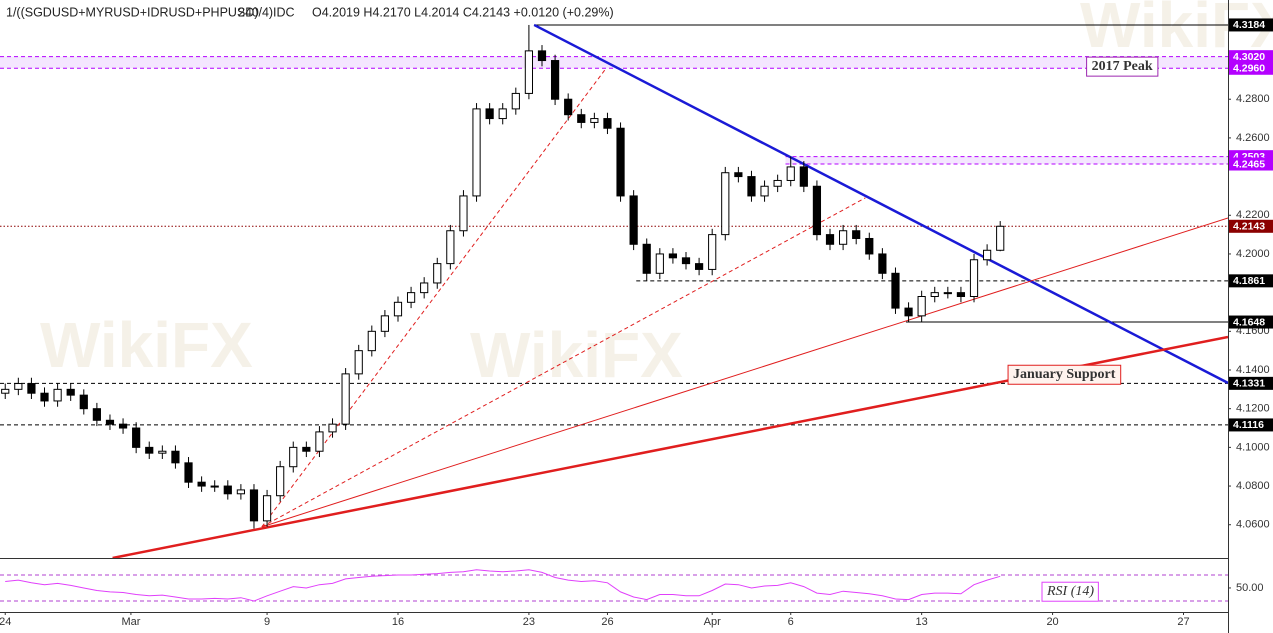 The image size is (1273, 633). What do you see at coordinates (791, 622) in the screenshot?
I see `x-tick-label: 6` at bounding box center [791, 622].